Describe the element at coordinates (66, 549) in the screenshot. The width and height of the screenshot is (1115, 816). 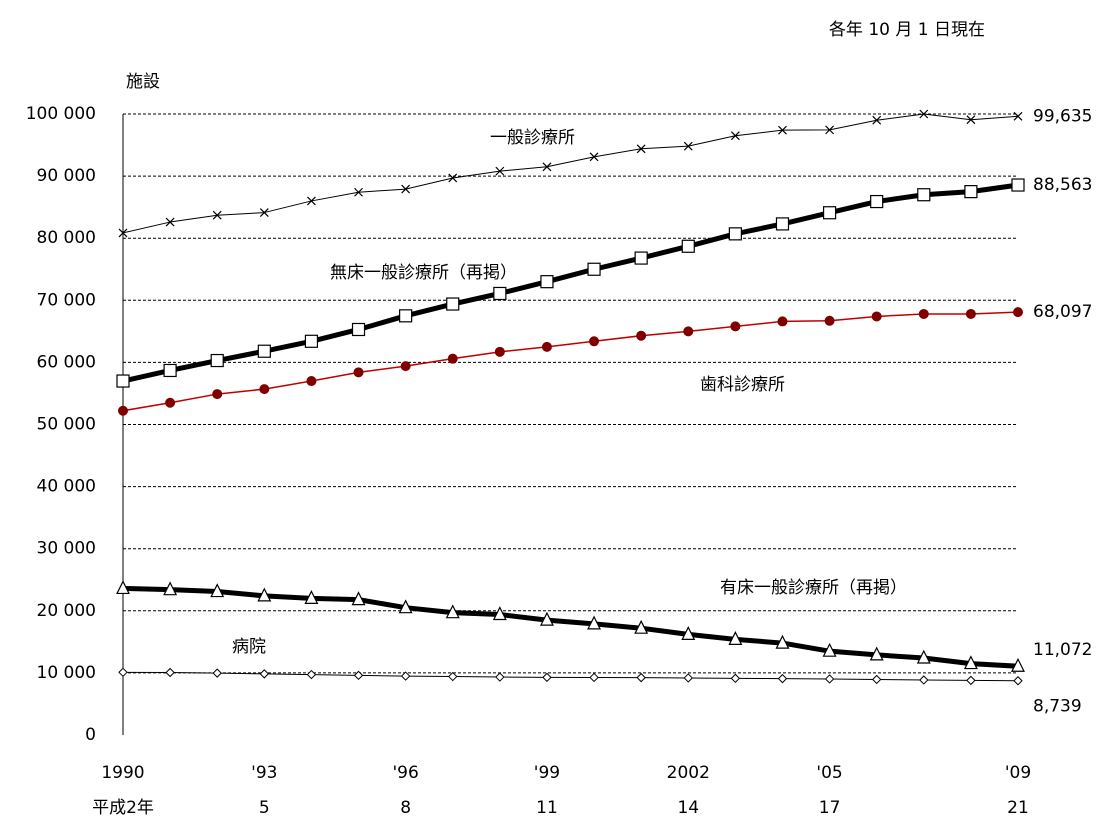
I see `y-tick-label: 30 000` at that location.